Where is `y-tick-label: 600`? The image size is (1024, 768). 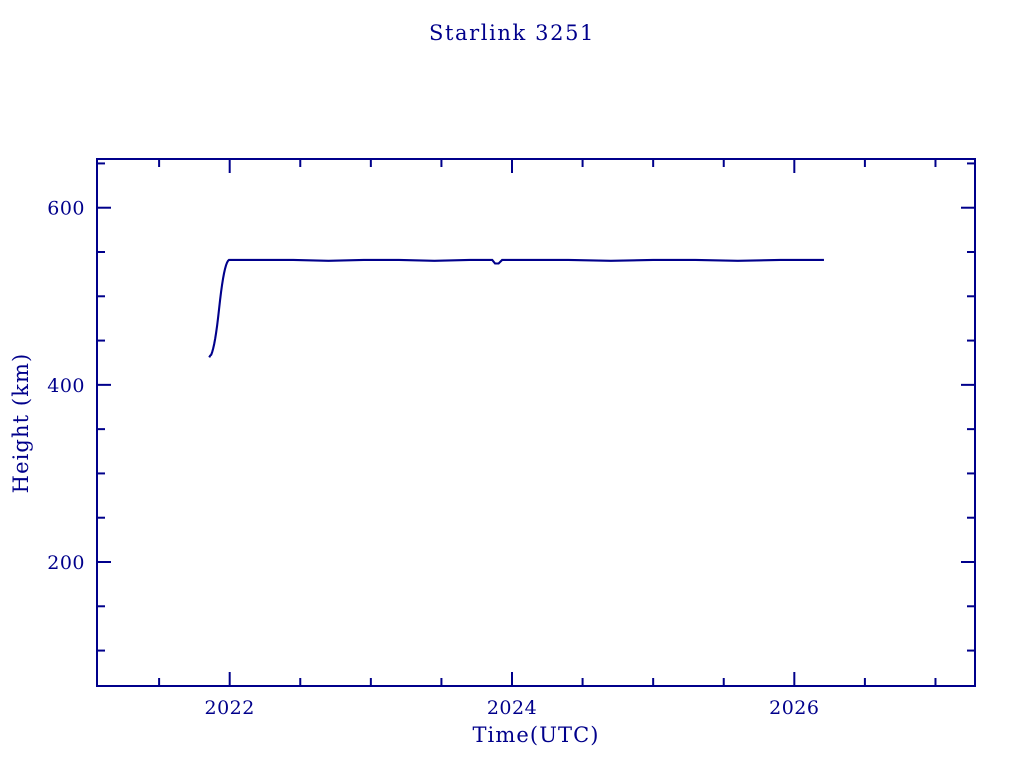 y-tick-label: 600 is located at coordinates (66, 209).